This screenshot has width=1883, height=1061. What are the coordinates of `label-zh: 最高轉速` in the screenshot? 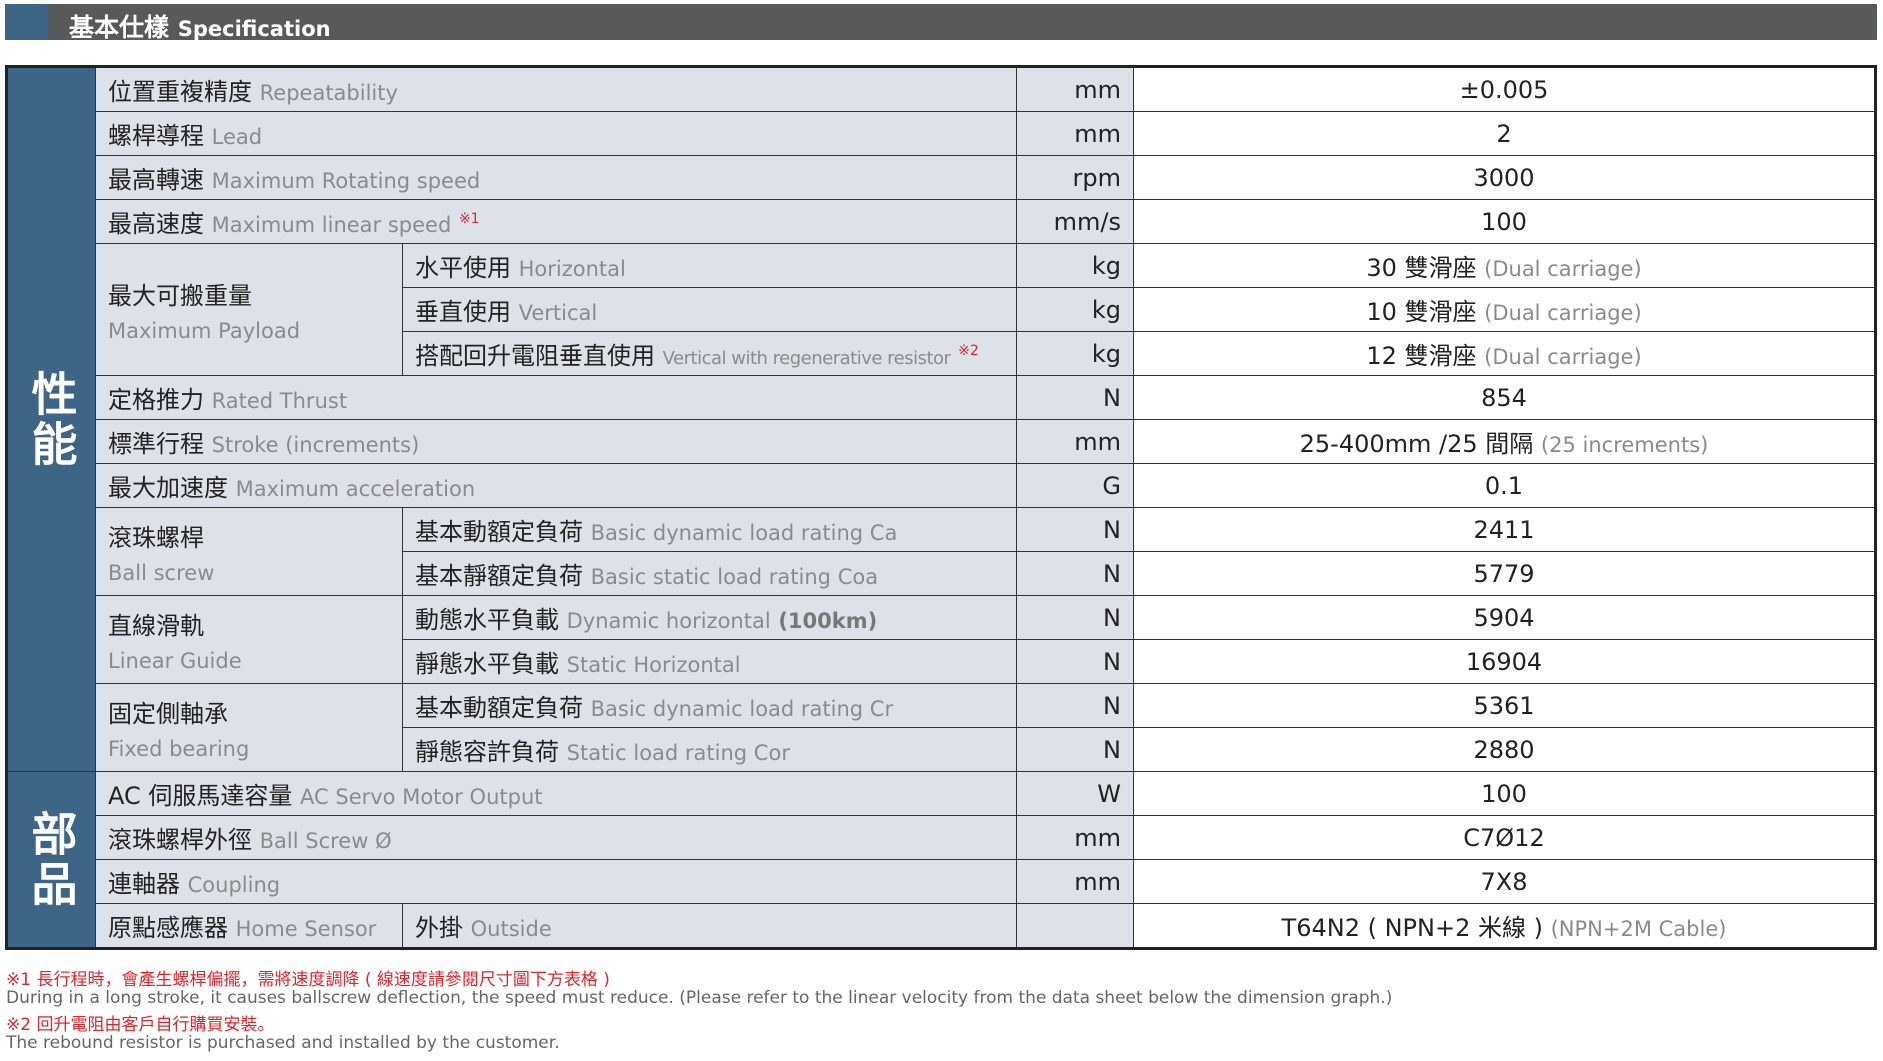 It's located at (156, 180).